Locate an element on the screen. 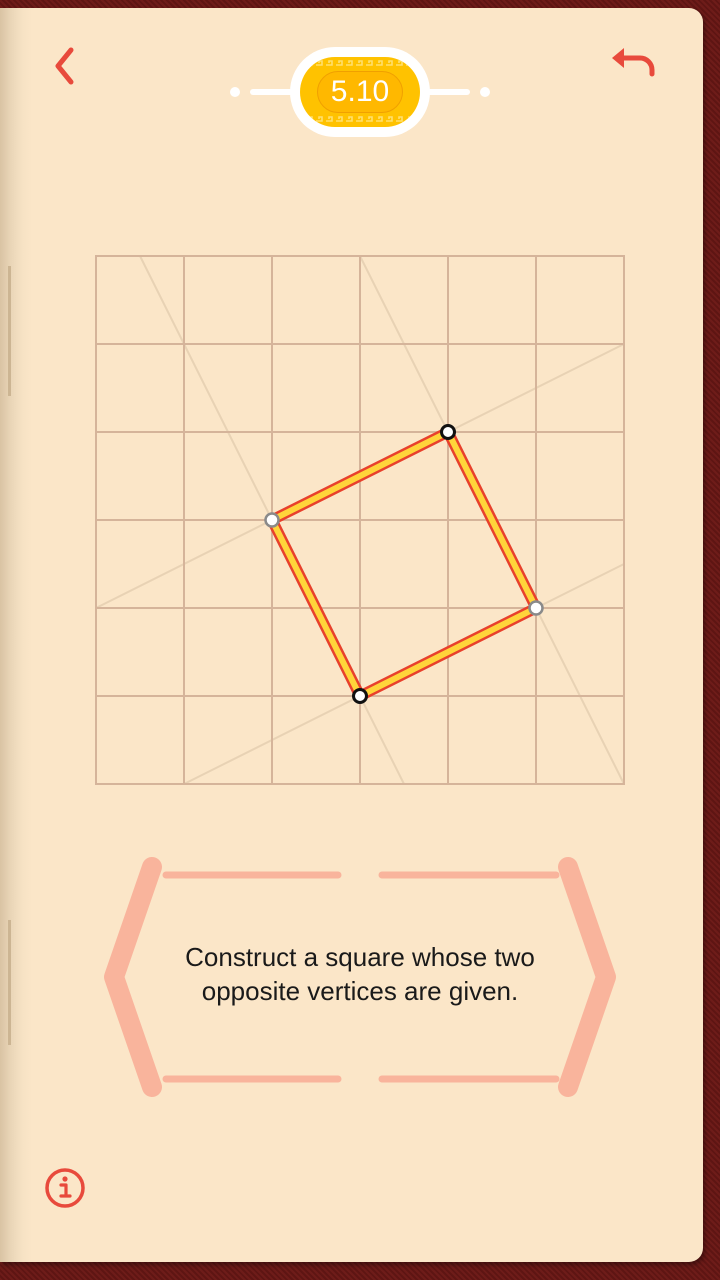  hint-frame is located at coordinates (360, 977).